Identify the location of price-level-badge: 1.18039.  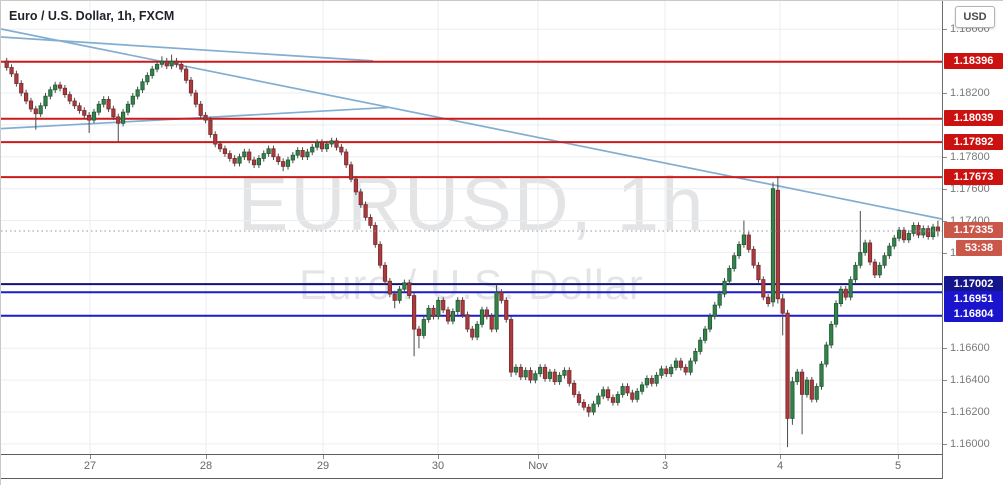
(973, 118).